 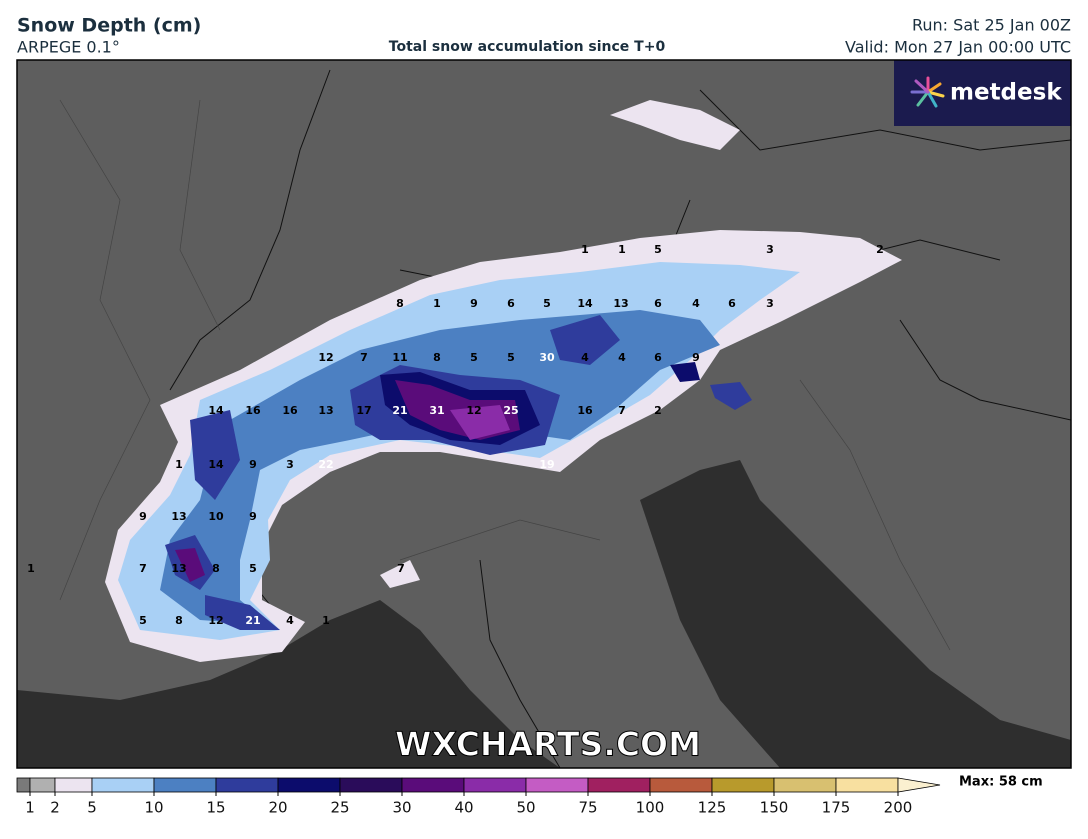 What do you see at coordinates (1001, 782) in the screenshot?
I see `max-label: Max: 58 cm` at bounding box center [1001, 782].